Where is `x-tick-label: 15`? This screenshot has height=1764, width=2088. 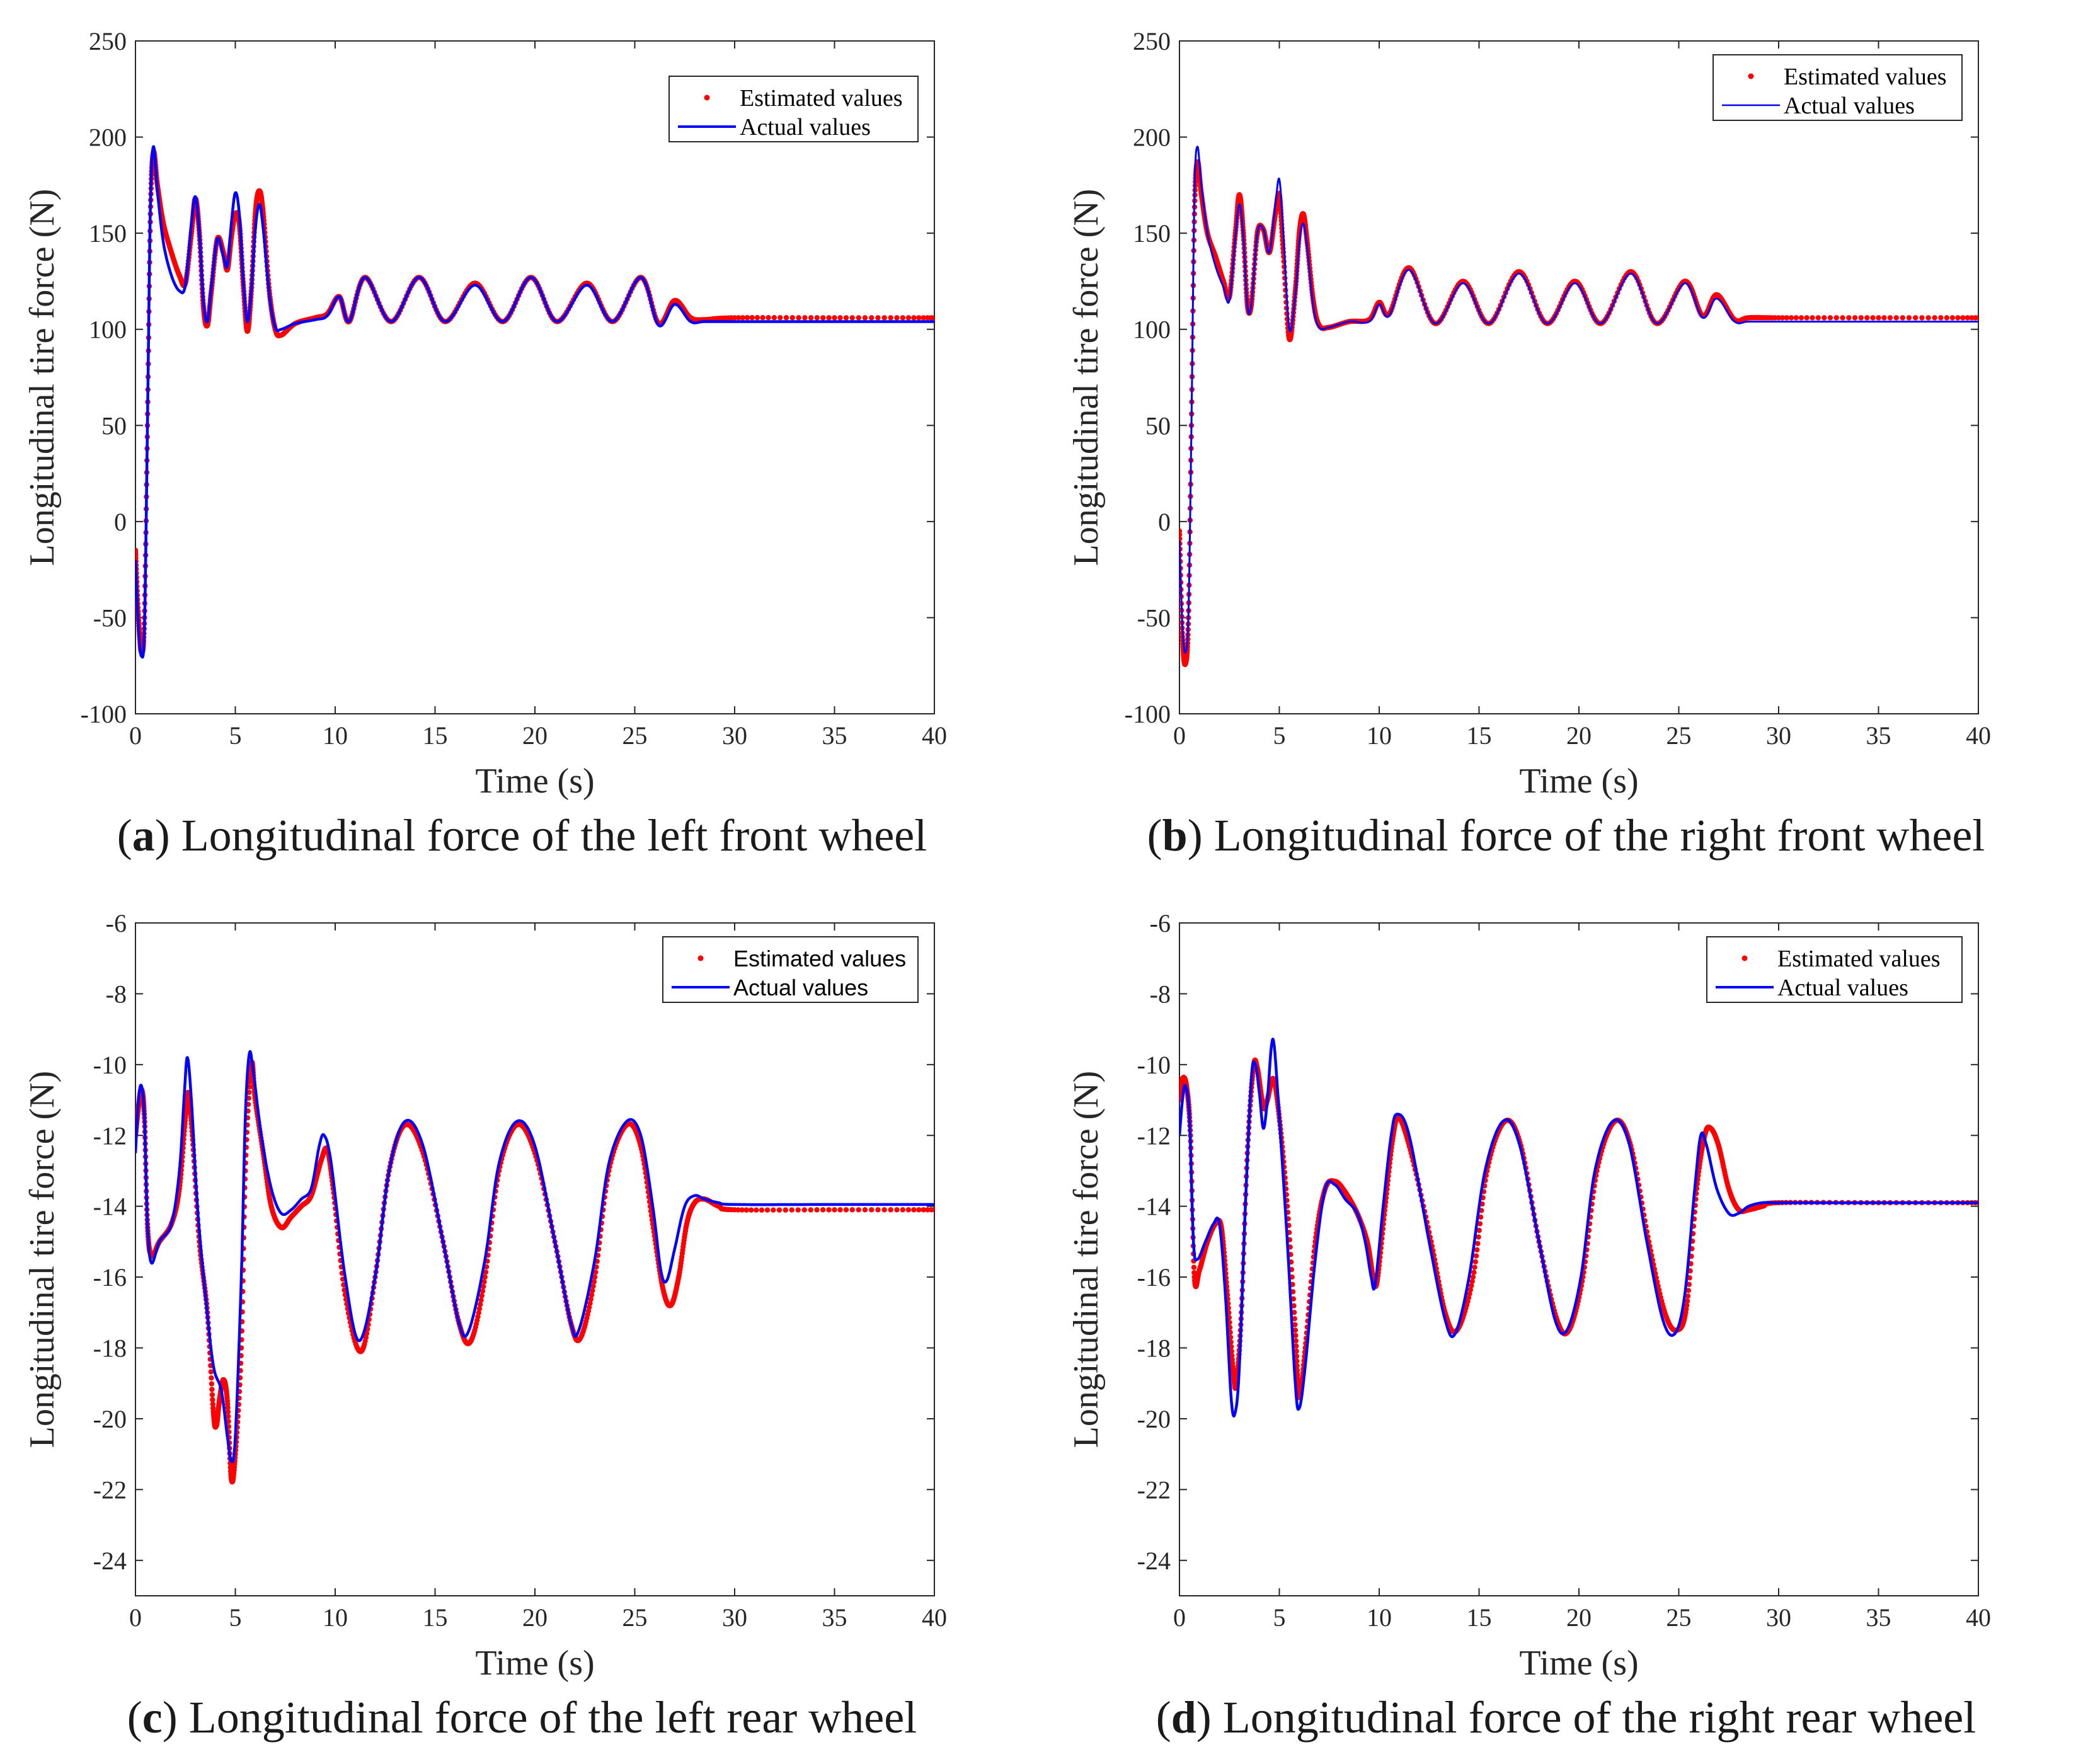 x-tick-label: 15 is located at coordinates (435, 735).